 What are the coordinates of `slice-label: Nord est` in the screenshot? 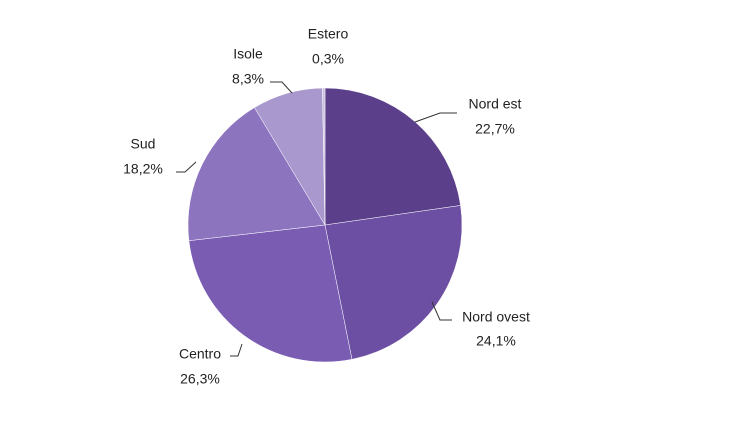 It's located at (495, 104).